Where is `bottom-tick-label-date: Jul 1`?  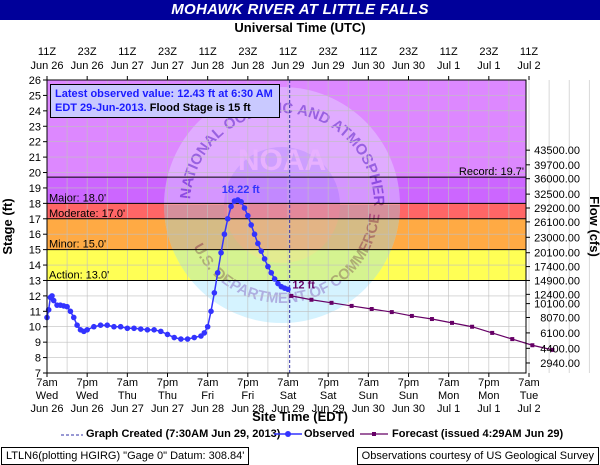
bottom-tick-label-date: Jul 1 is located at coordinates (448, 409).